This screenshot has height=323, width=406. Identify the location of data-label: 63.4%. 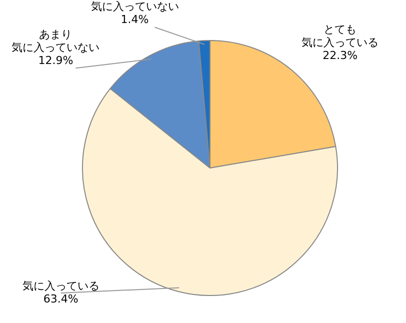
(60, 299).